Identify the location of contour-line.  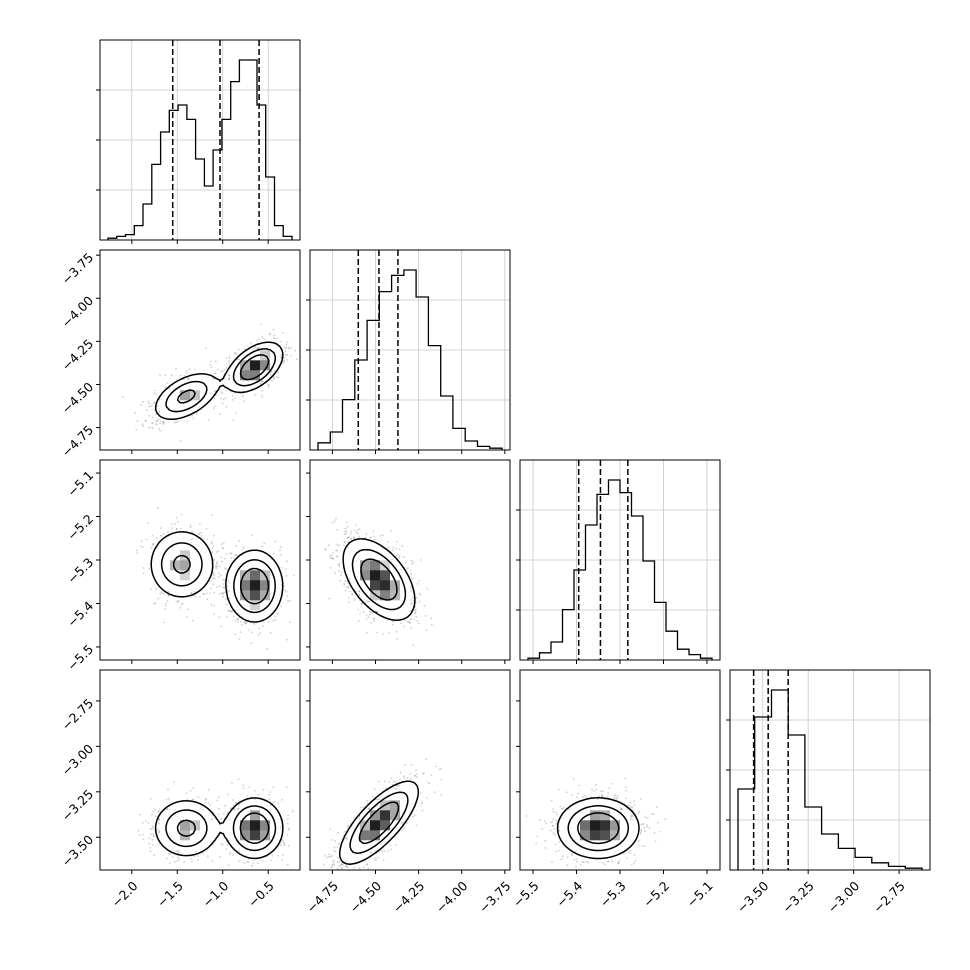
(223, 379).